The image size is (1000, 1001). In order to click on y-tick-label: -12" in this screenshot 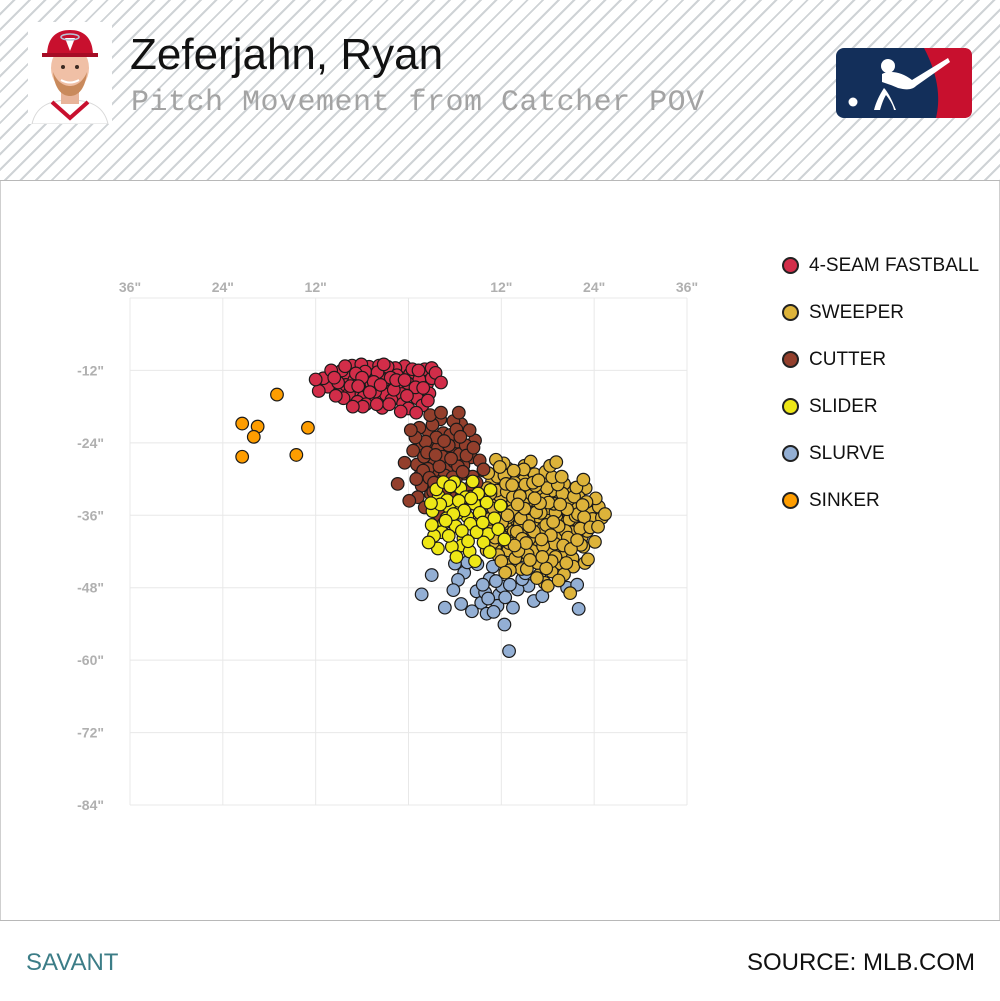, I will do `click(90, 370)`.